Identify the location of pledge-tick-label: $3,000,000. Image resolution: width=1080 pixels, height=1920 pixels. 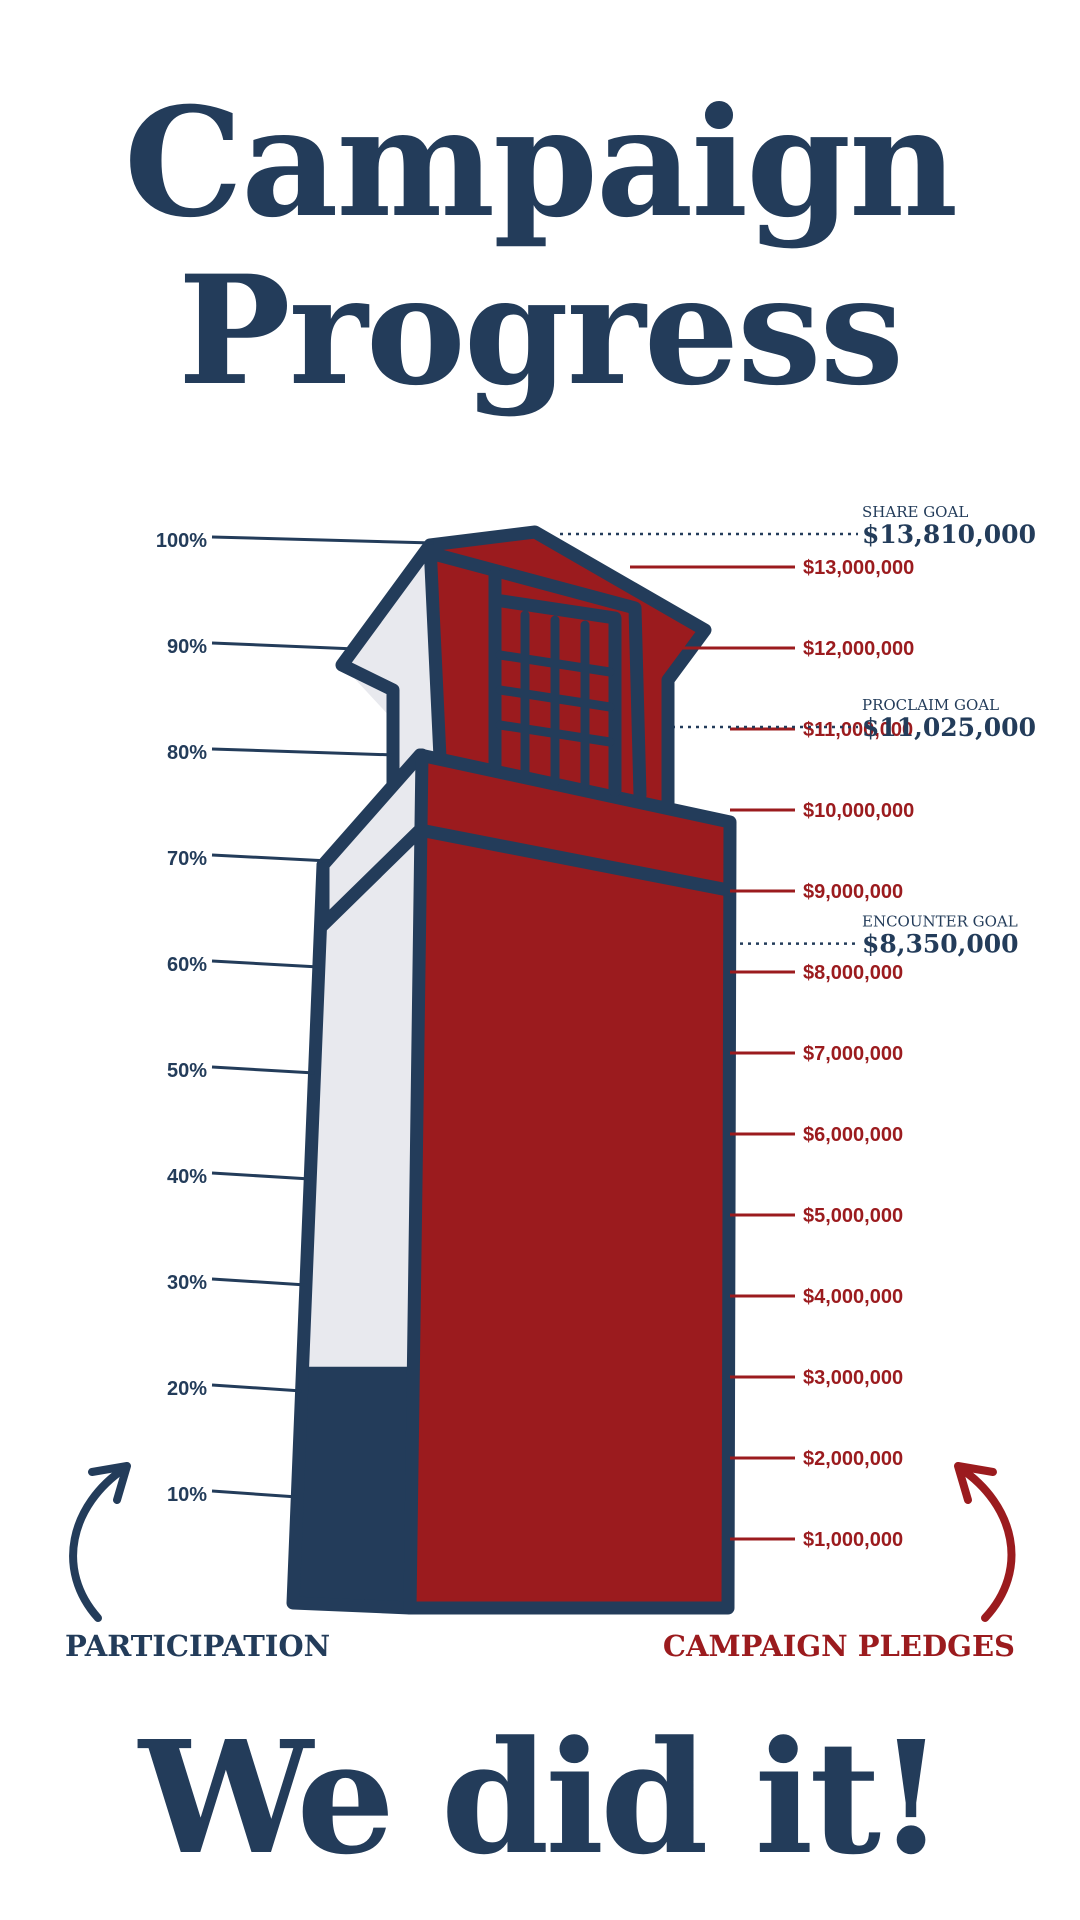
(853, 1378).